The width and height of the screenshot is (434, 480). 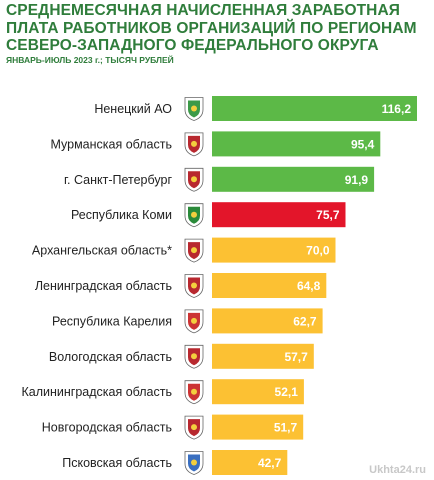 I want to click on watermark: Ukhta24.ru, so click(x=397, y=470).